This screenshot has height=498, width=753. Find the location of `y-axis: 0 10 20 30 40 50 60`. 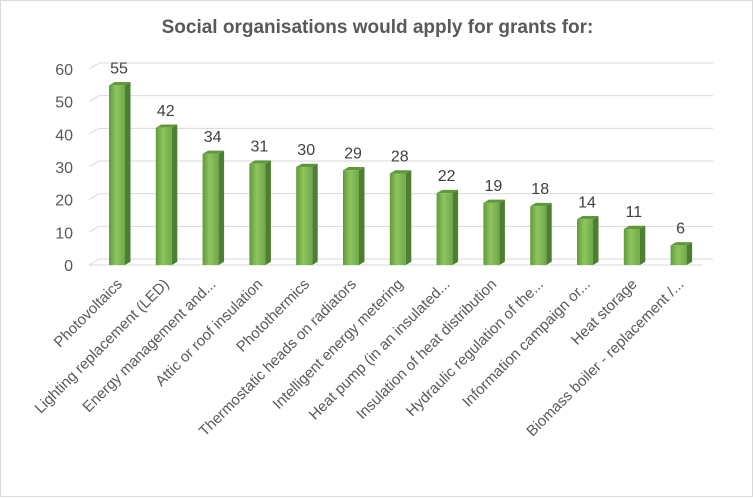

y-axis: 0 10 20 30 40 50 60 is located at coordinates (64, 168).